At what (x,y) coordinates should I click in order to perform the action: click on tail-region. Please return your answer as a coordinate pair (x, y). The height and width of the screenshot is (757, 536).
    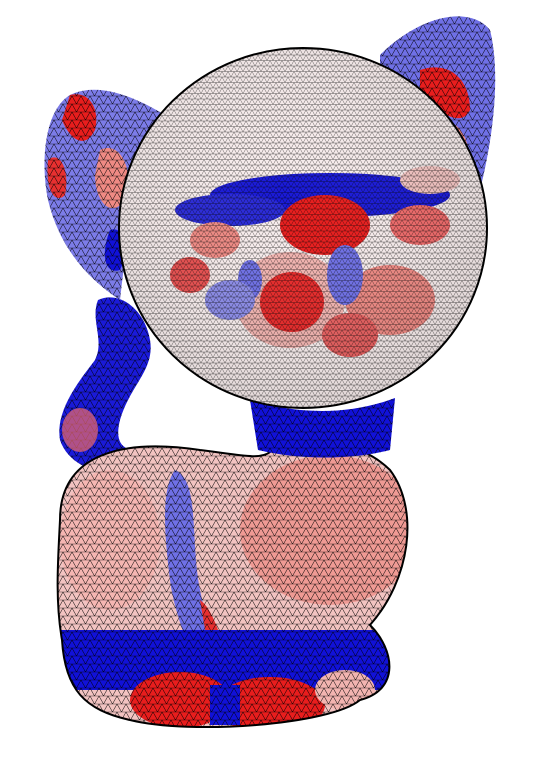
    Looking at the image, I should click on (110, 385).